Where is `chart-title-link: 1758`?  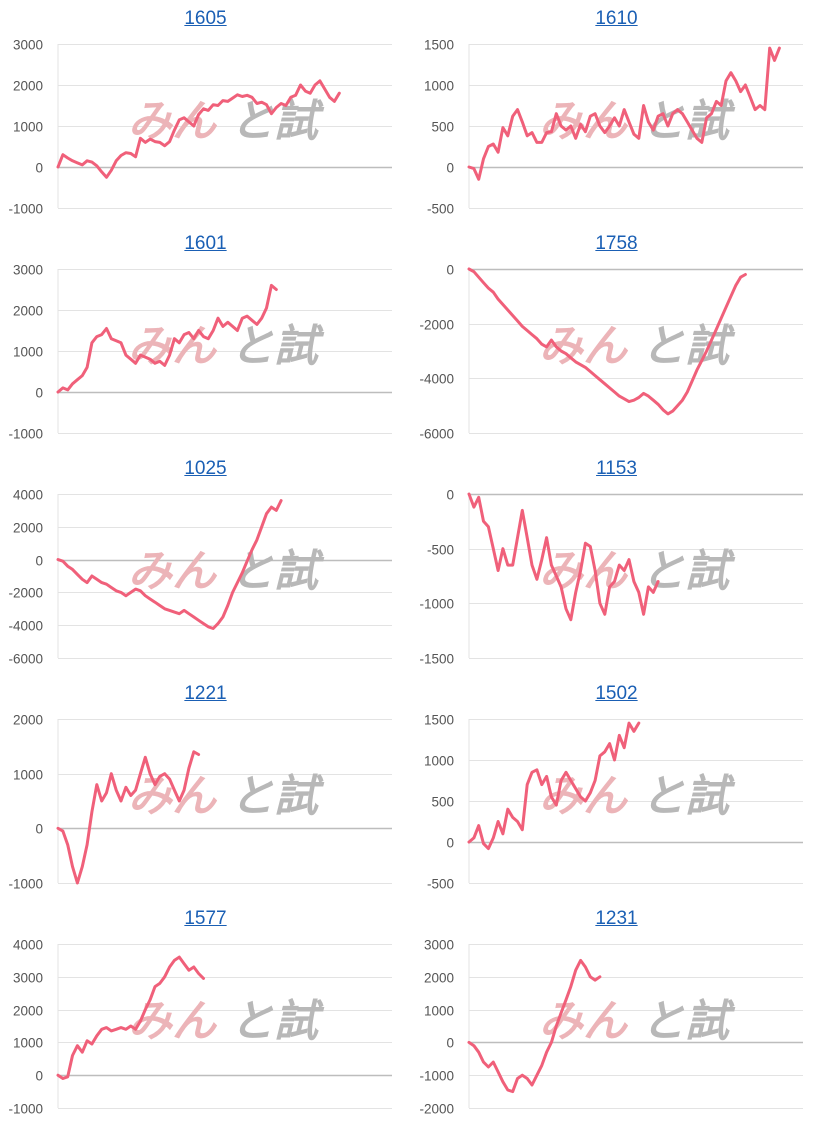 chart-title-link: 1758 is located at coordinates (616, 243).